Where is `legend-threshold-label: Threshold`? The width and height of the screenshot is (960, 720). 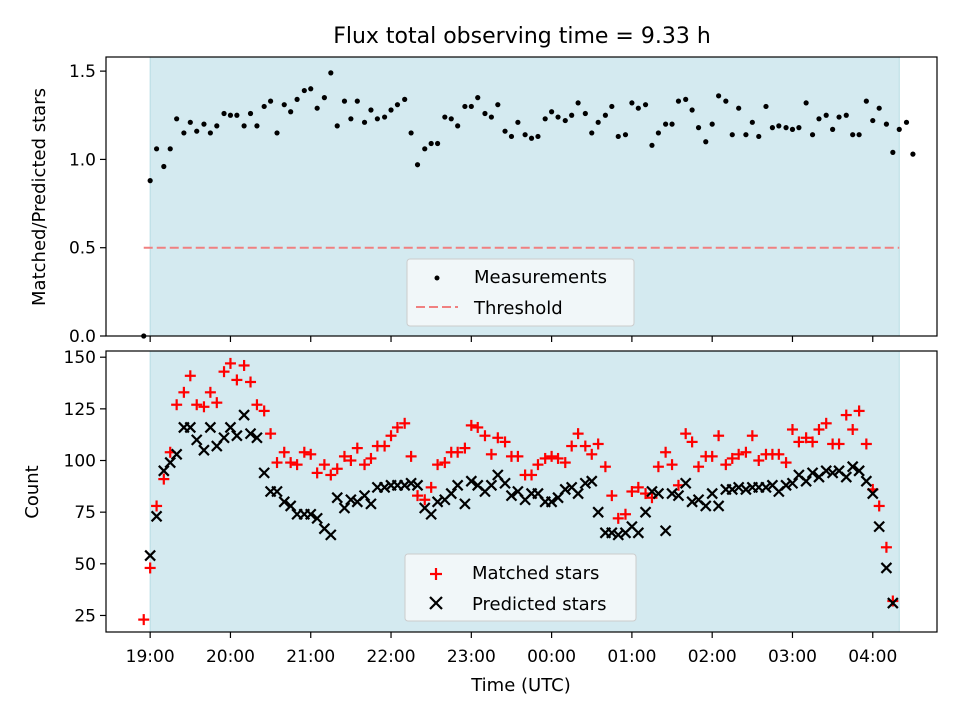 legend-threshold-label: Threshold is located at coordinates (518, 308).